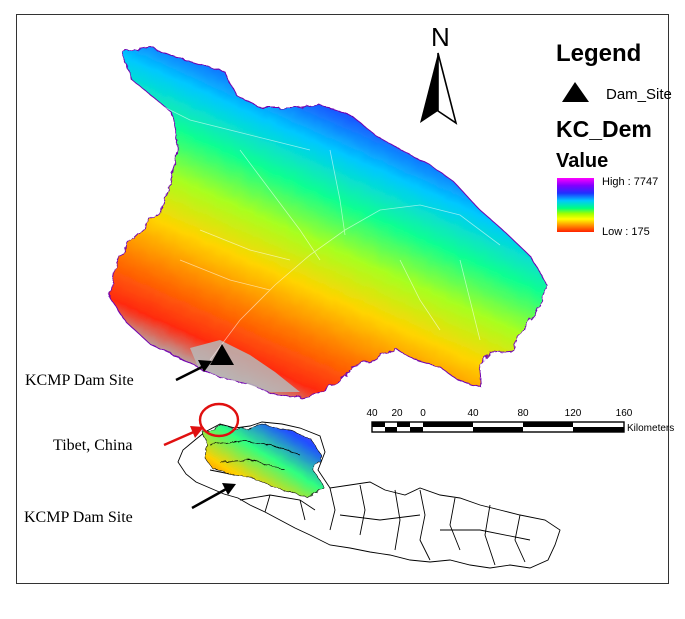 This screenshot has height=619, width=685. Describe the element at coordinates (575, 92) in the screenshot. I see `legend-dam-triangle` at that location.